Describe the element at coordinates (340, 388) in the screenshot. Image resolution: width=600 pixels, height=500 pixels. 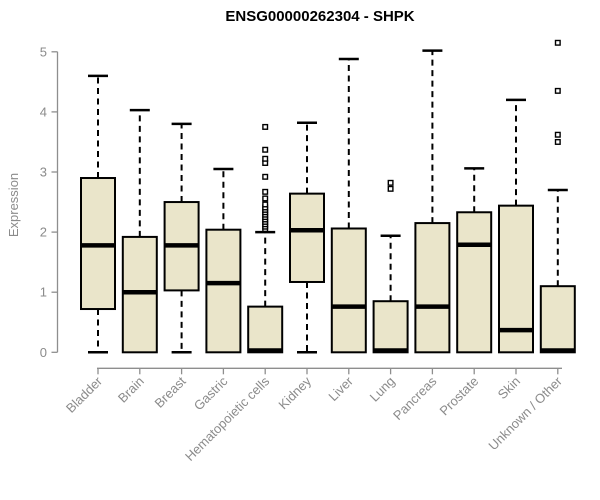
I see `x-tick-label: Liver` at that location.